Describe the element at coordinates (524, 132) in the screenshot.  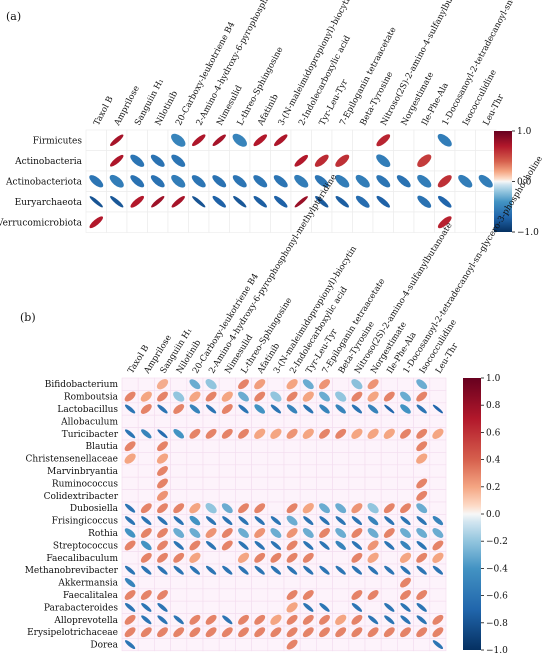
I see `panel-a-colorbar-tick-label: 1.0` at that location.